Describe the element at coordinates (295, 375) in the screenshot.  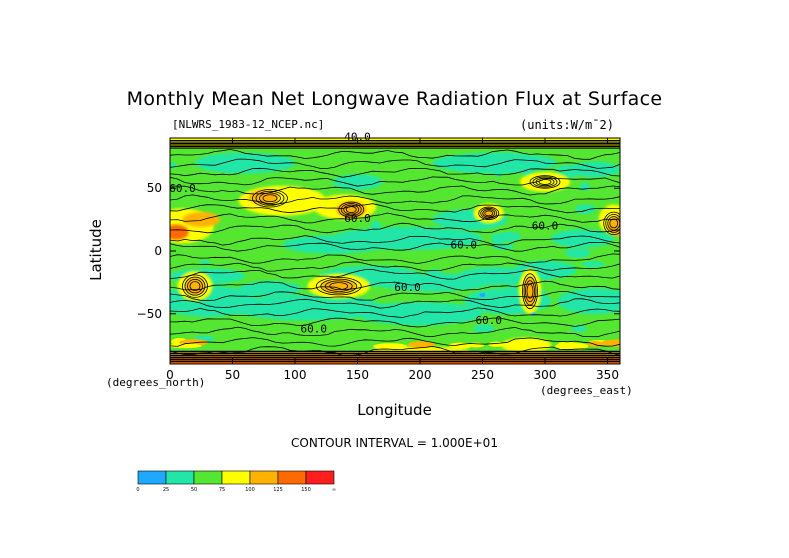
I see `x-tick-label: 100` at that location.